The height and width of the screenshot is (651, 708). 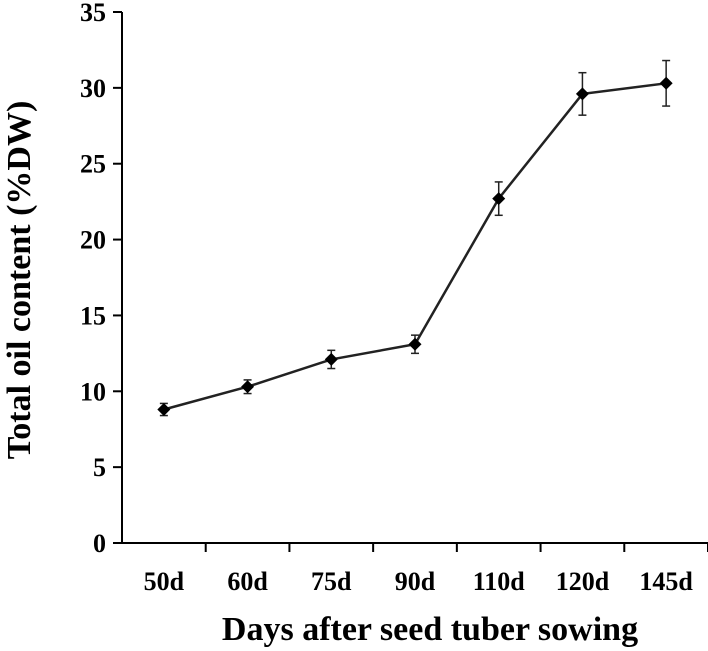 What do you see at coordinates (93, 240) in the screenshot?
I see `y-tick-label: 20` at bounding box center [93, 240].